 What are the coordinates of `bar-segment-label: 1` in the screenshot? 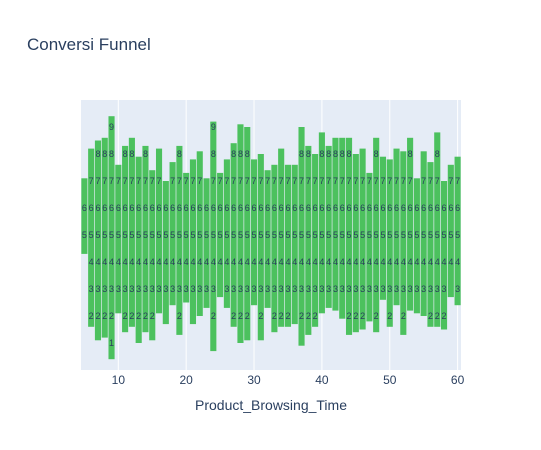 It's located at (111, 343).